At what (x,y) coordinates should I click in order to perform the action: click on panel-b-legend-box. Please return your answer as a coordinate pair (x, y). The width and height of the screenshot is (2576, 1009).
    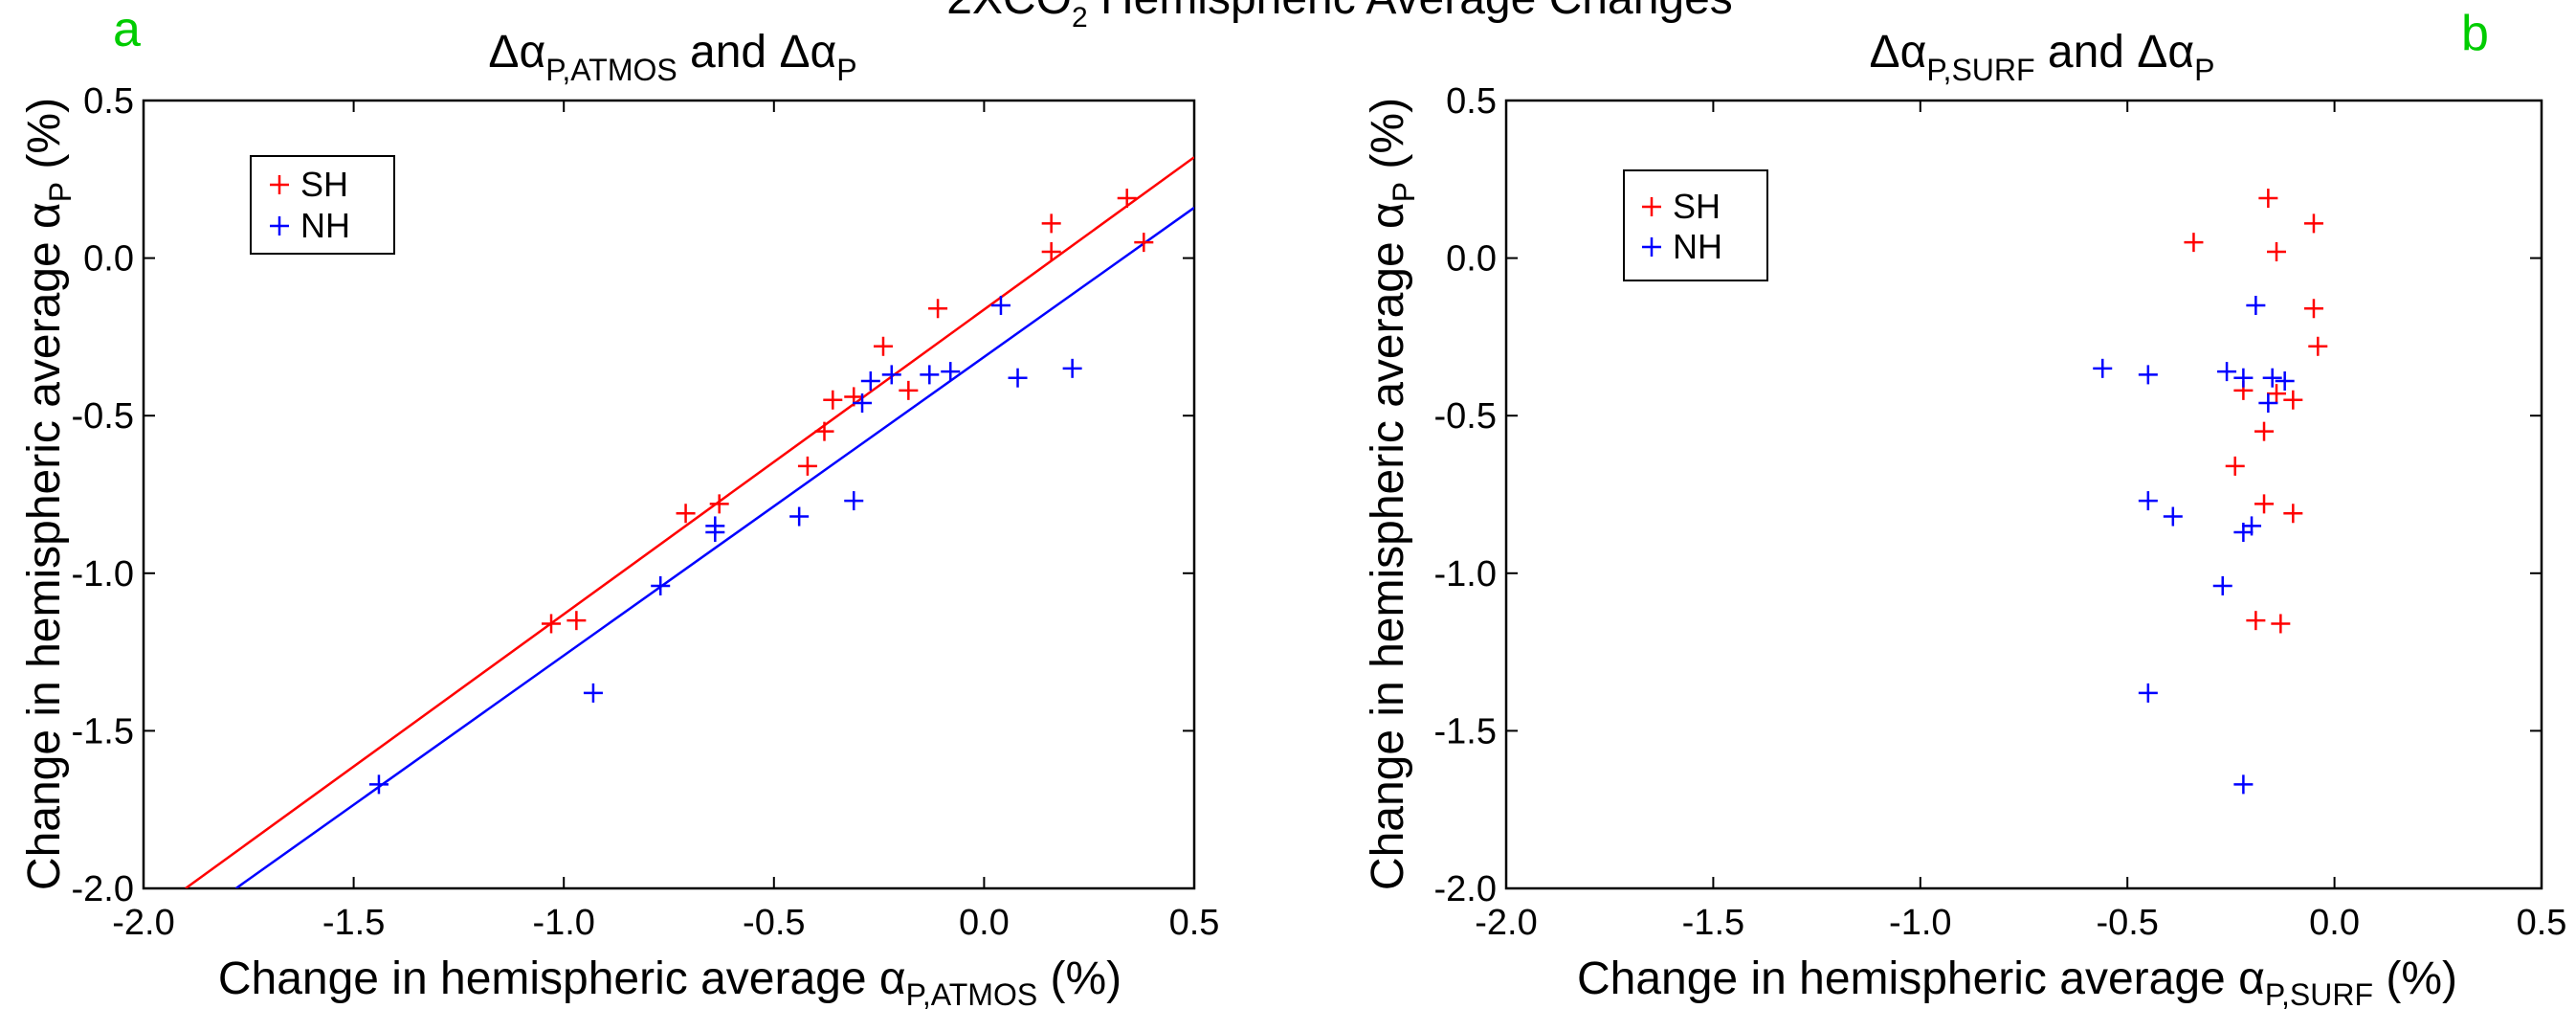
    Looking at the image, I should click on (1695, 225).